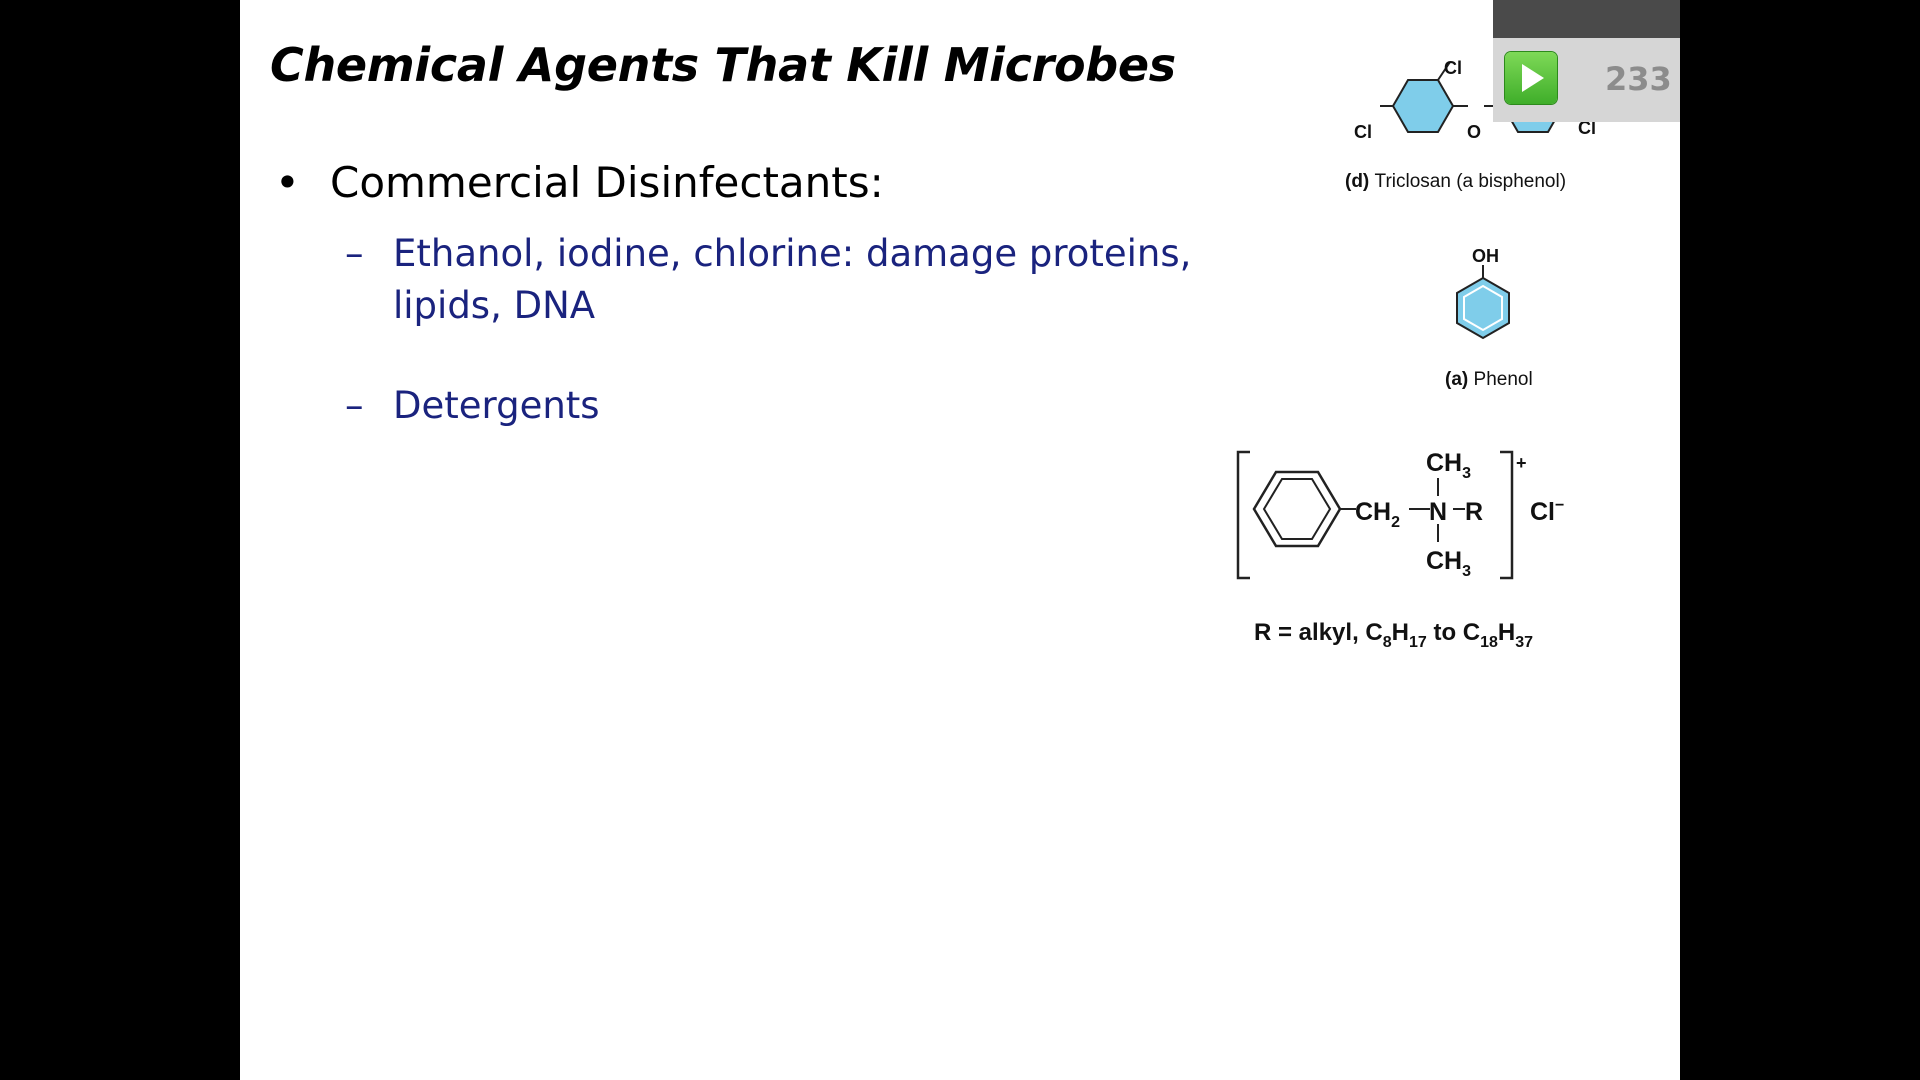 The height and width of the screenshot is (1080, 1920). I want to click on play-button, so click(1531, 78).